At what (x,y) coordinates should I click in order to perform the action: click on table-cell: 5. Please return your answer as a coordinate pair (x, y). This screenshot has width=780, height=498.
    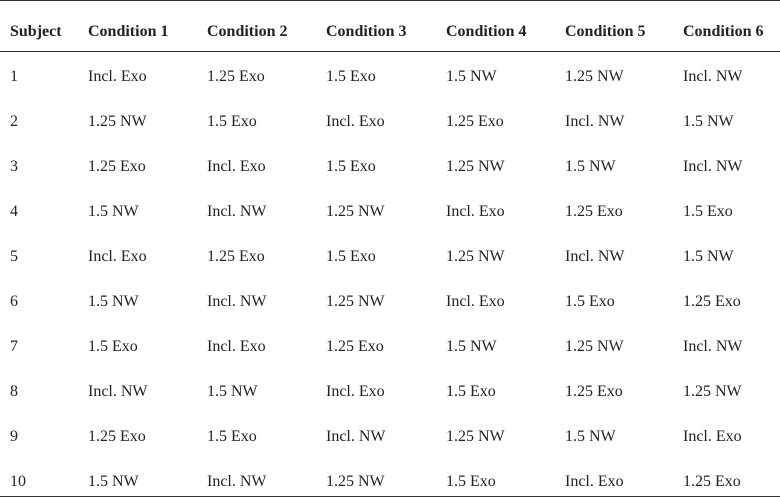
    Looking at the image, I should click on (14, 256).